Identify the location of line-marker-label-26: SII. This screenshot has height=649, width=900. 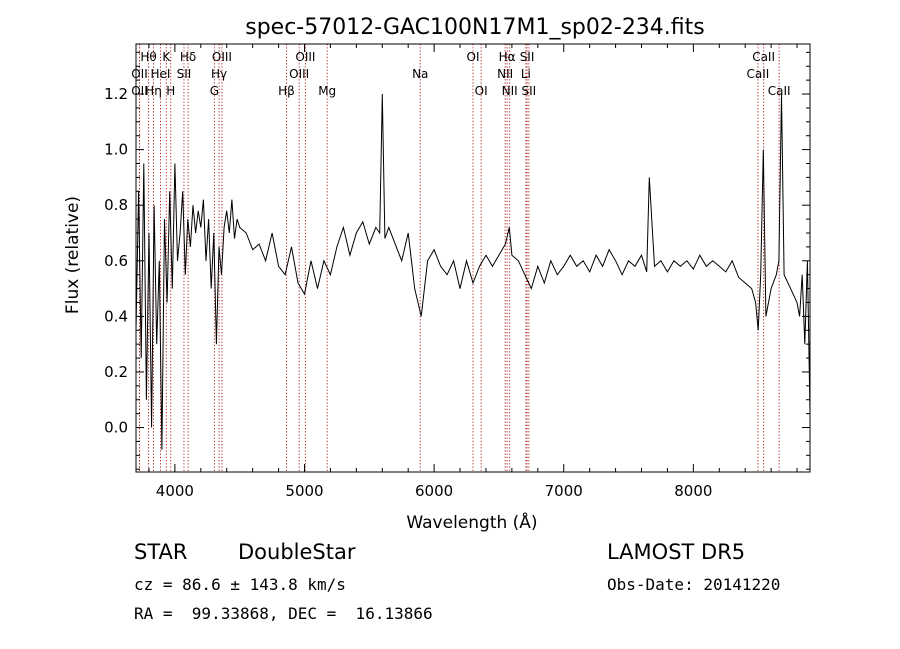
(529, 91).